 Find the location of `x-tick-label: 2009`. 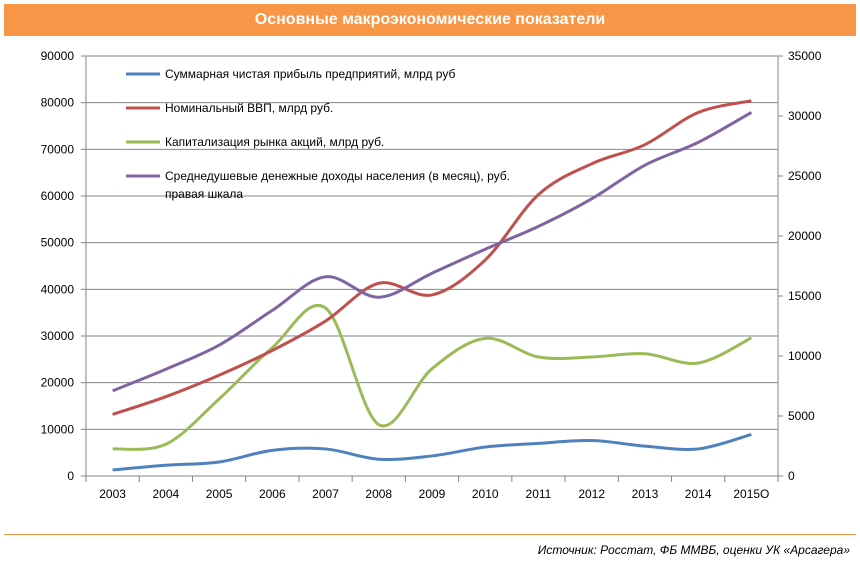

x-tick-label: 2009 is located at coordinates (432, 494).